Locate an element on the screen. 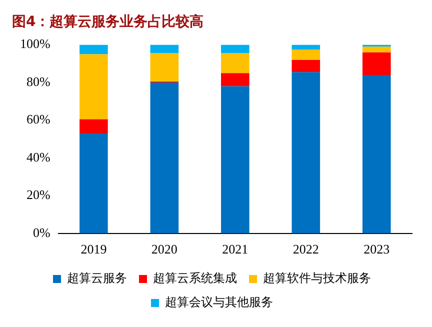 The height and width of the screenshot is (327, 432). y-tick-label: 100% is located at coordinates (35, 44).